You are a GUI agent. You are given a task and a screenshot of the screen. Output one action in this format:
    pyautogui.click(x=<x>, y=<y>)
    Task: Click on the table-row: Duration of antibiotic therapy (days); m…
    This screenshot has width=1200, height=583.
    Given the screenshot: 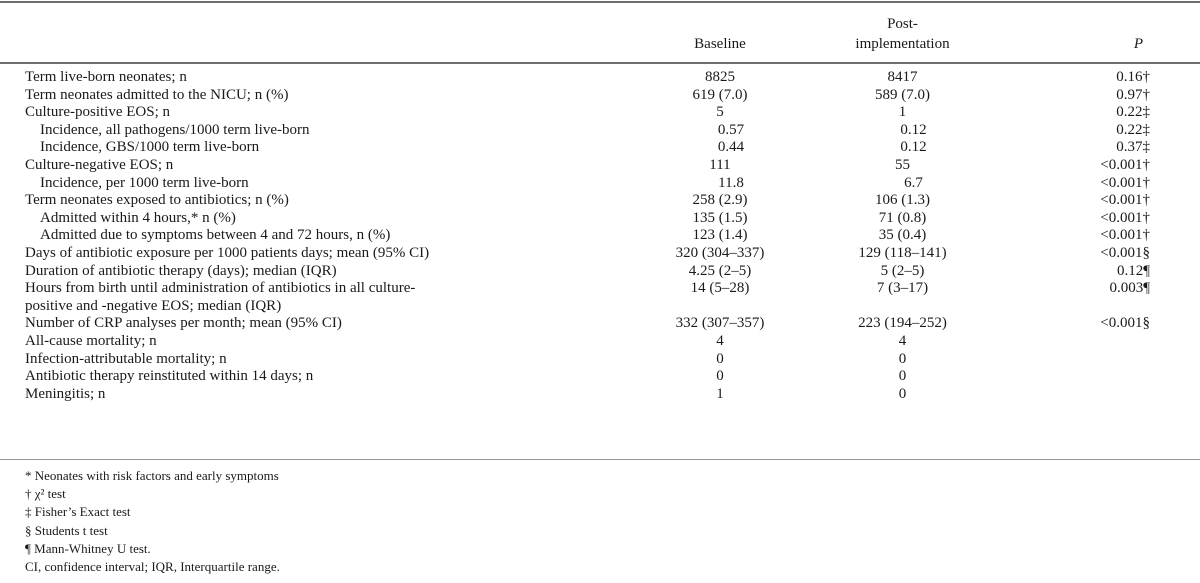 What is the action you would take?
    pyautogui.click(x=580, y=272)
    